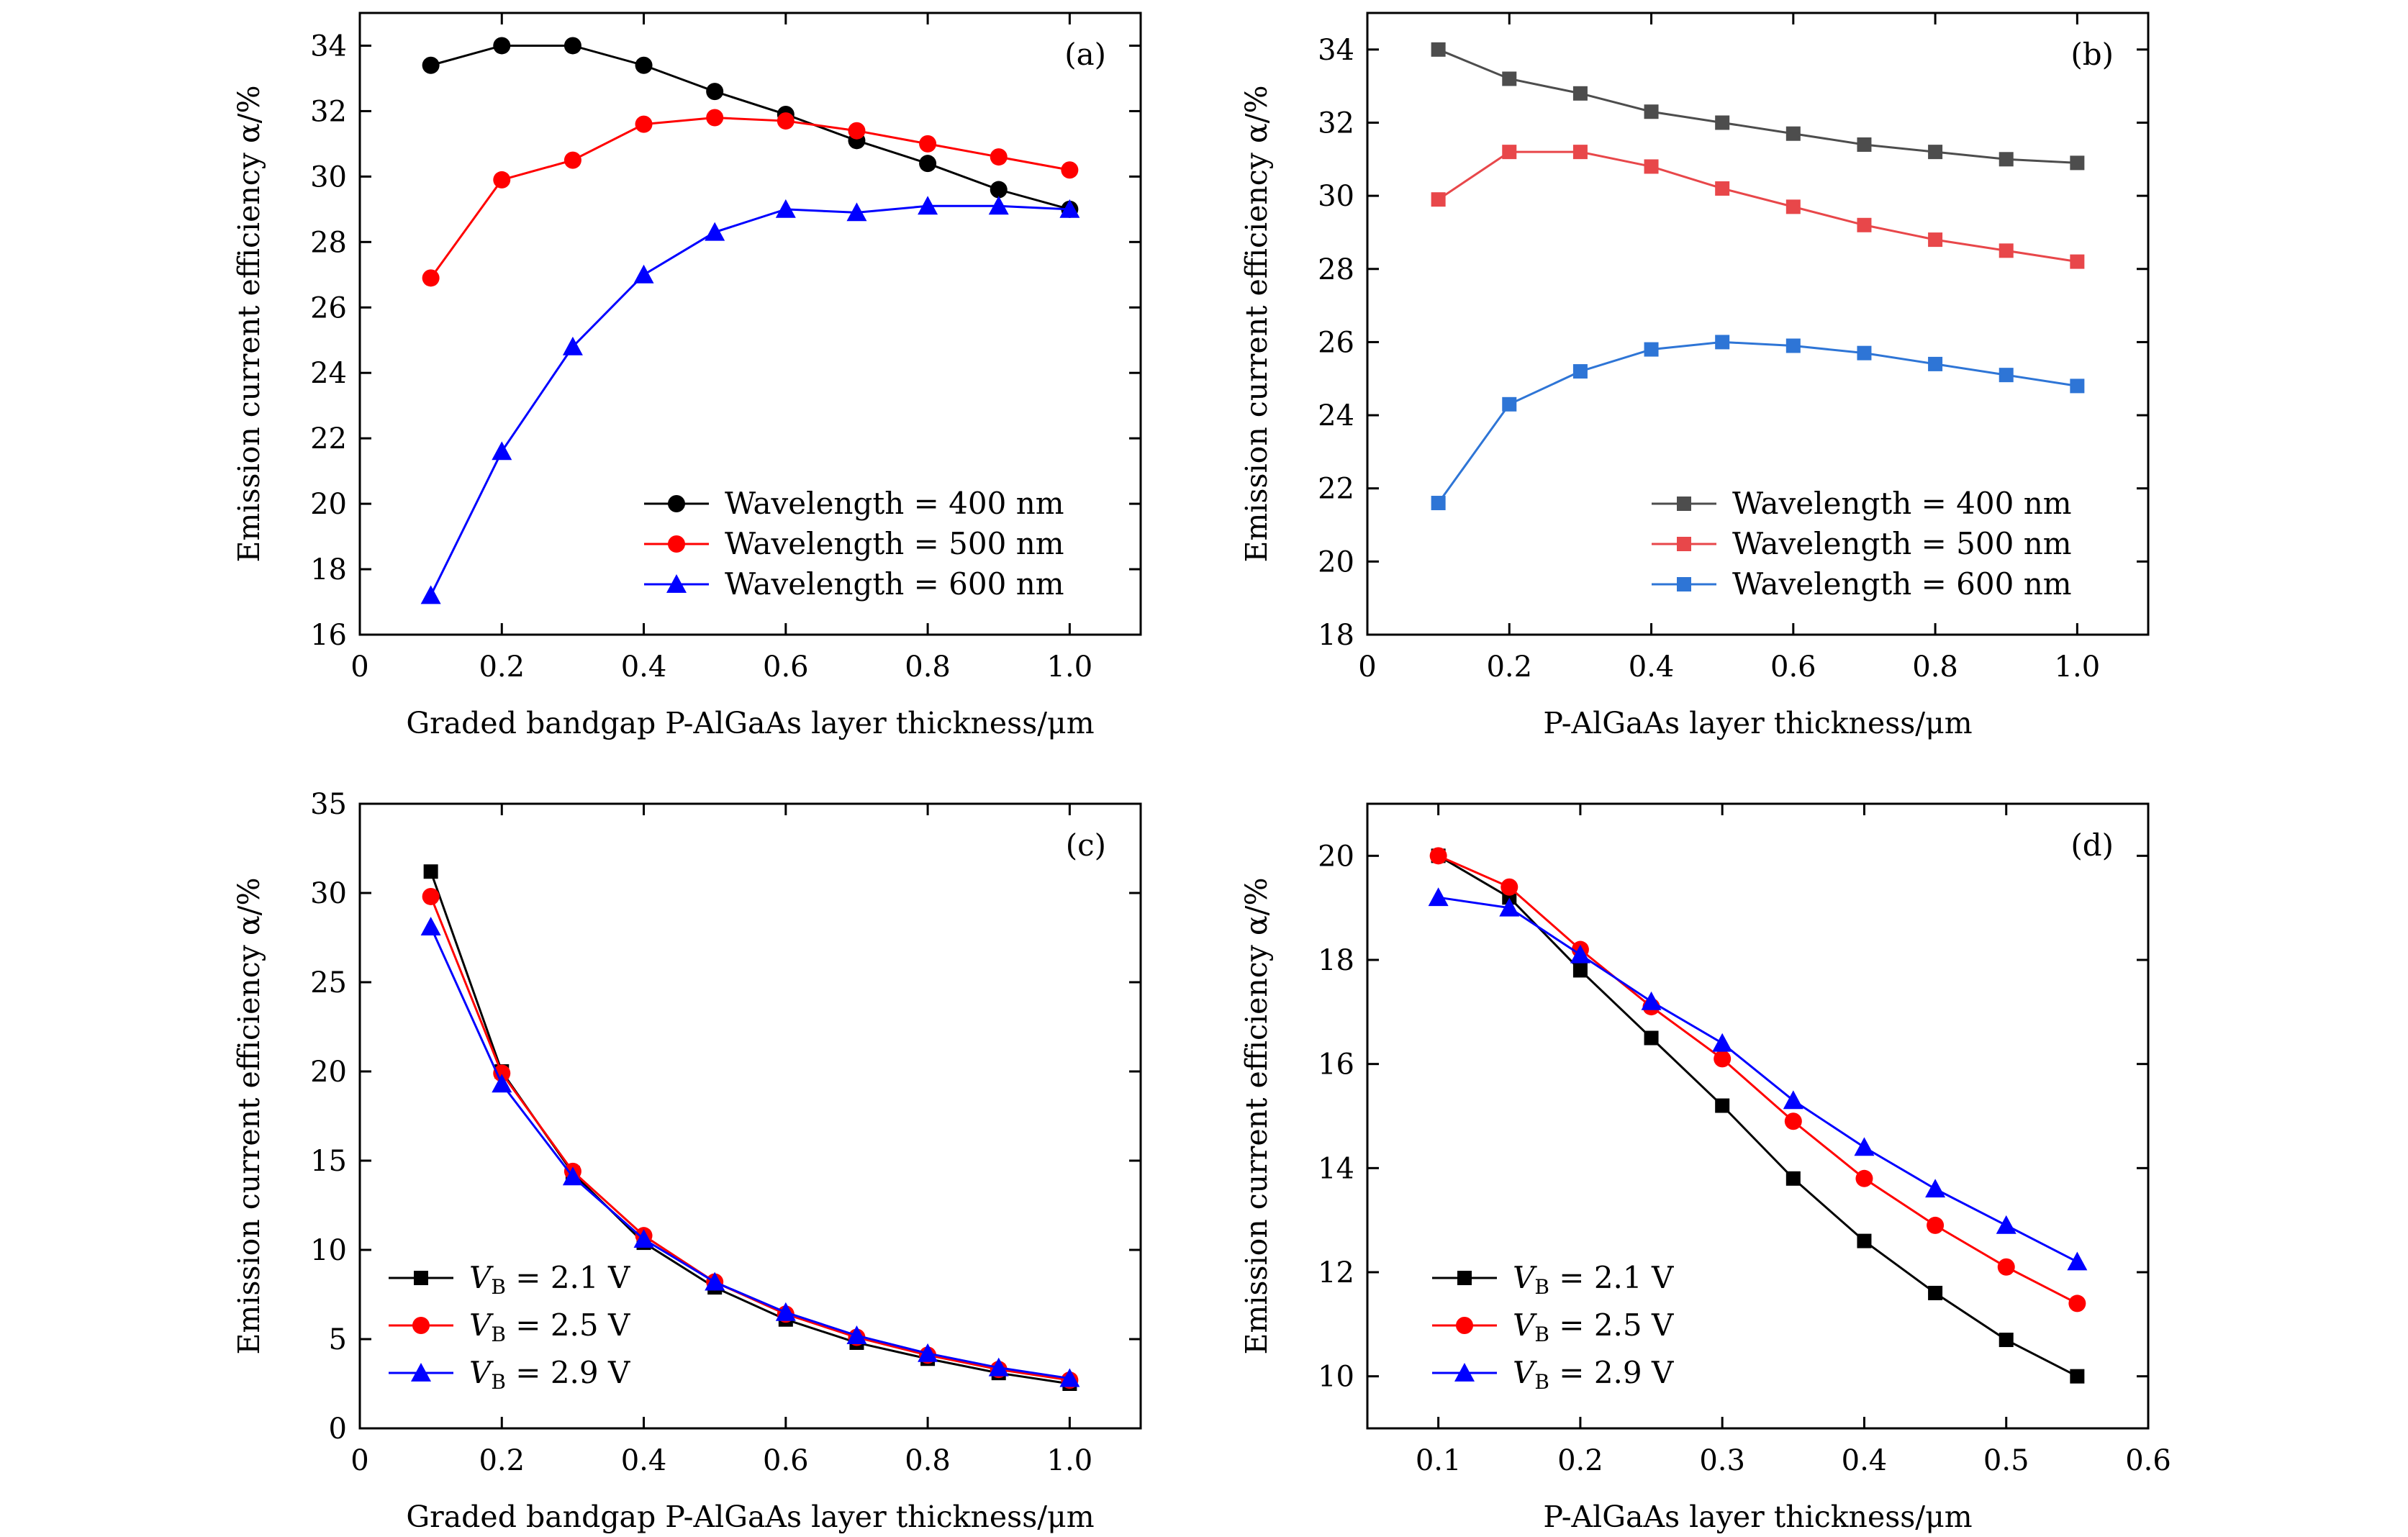 The height and width of the screenshot is (1537, 2408). Describe the element at coordinates (1336, 1168) in the screenshot. I see `y-tick-label: 14` at that location.